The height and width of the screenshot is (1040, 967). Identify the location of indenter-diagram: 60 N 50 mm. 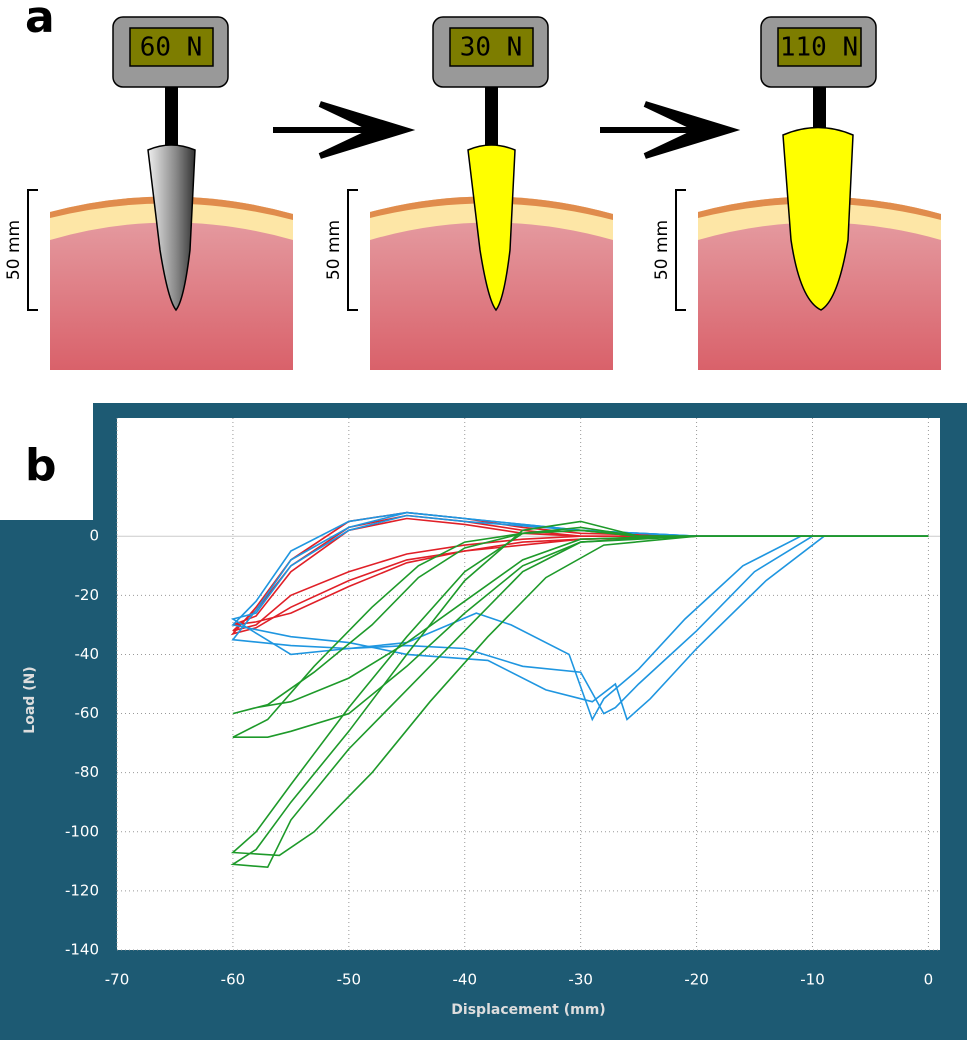
(148, 193).